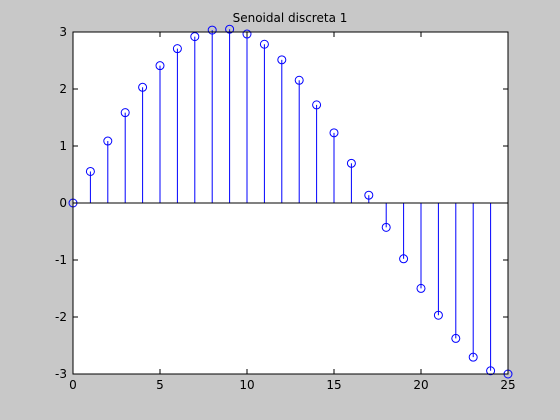 The image size is (560, 420). I want to click on x-tick-label-25: 25, so click(507, 385).